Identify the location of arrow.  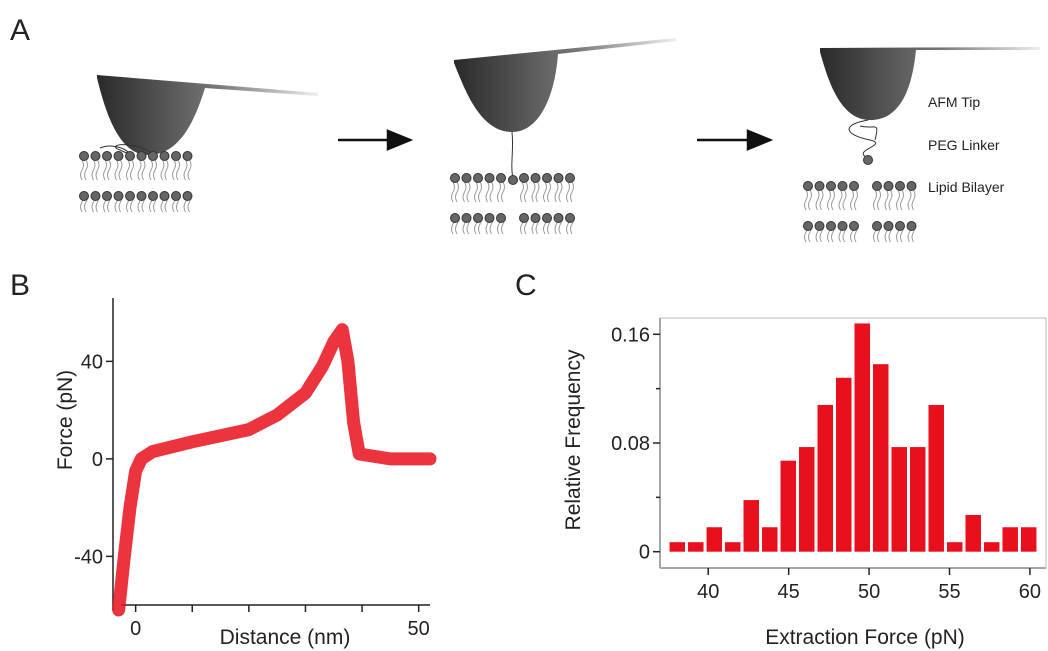
(376, 140).